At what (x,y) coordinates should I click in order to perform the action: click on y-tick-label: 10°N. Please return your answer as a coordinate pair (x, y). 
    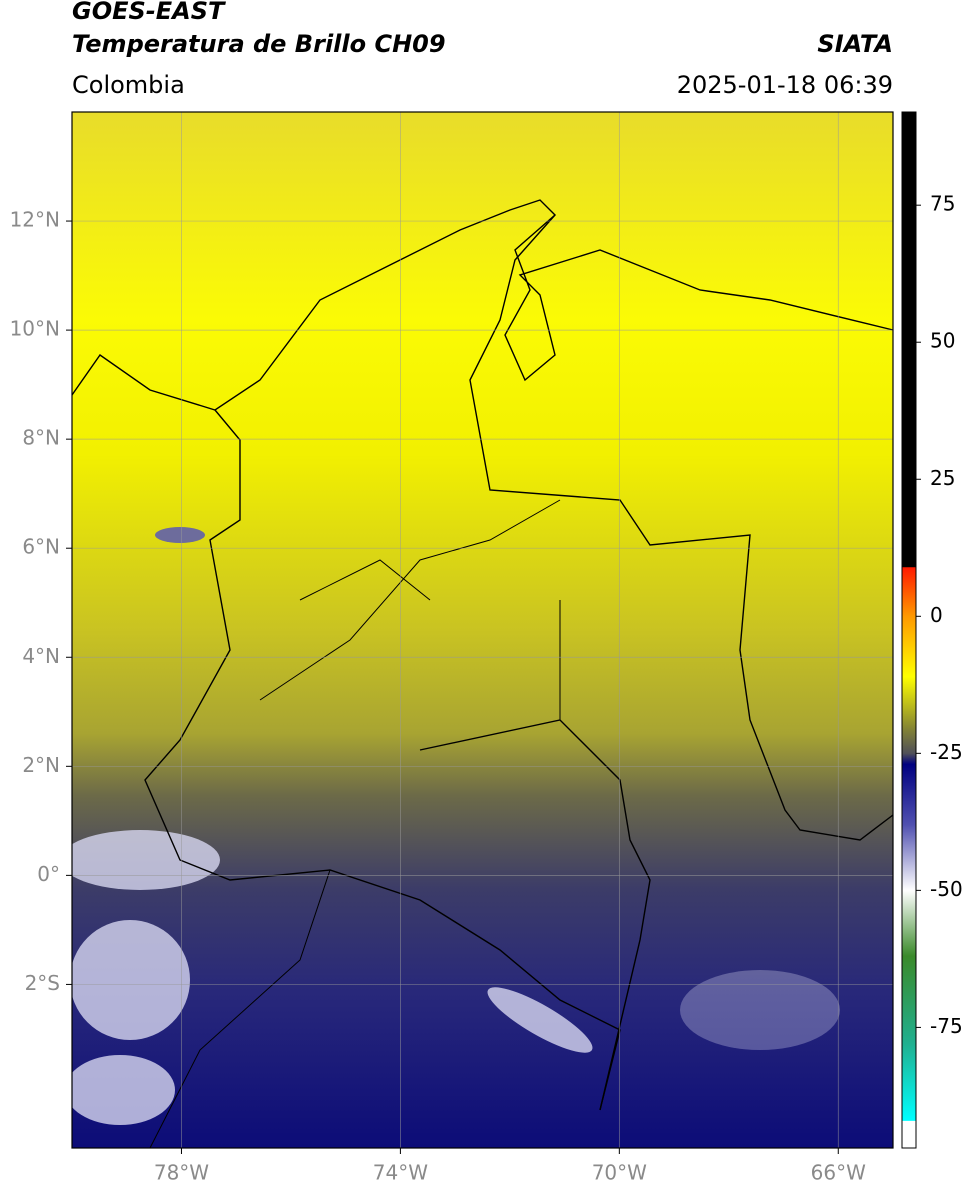
    Looking at the image, I should click on (35, 329).